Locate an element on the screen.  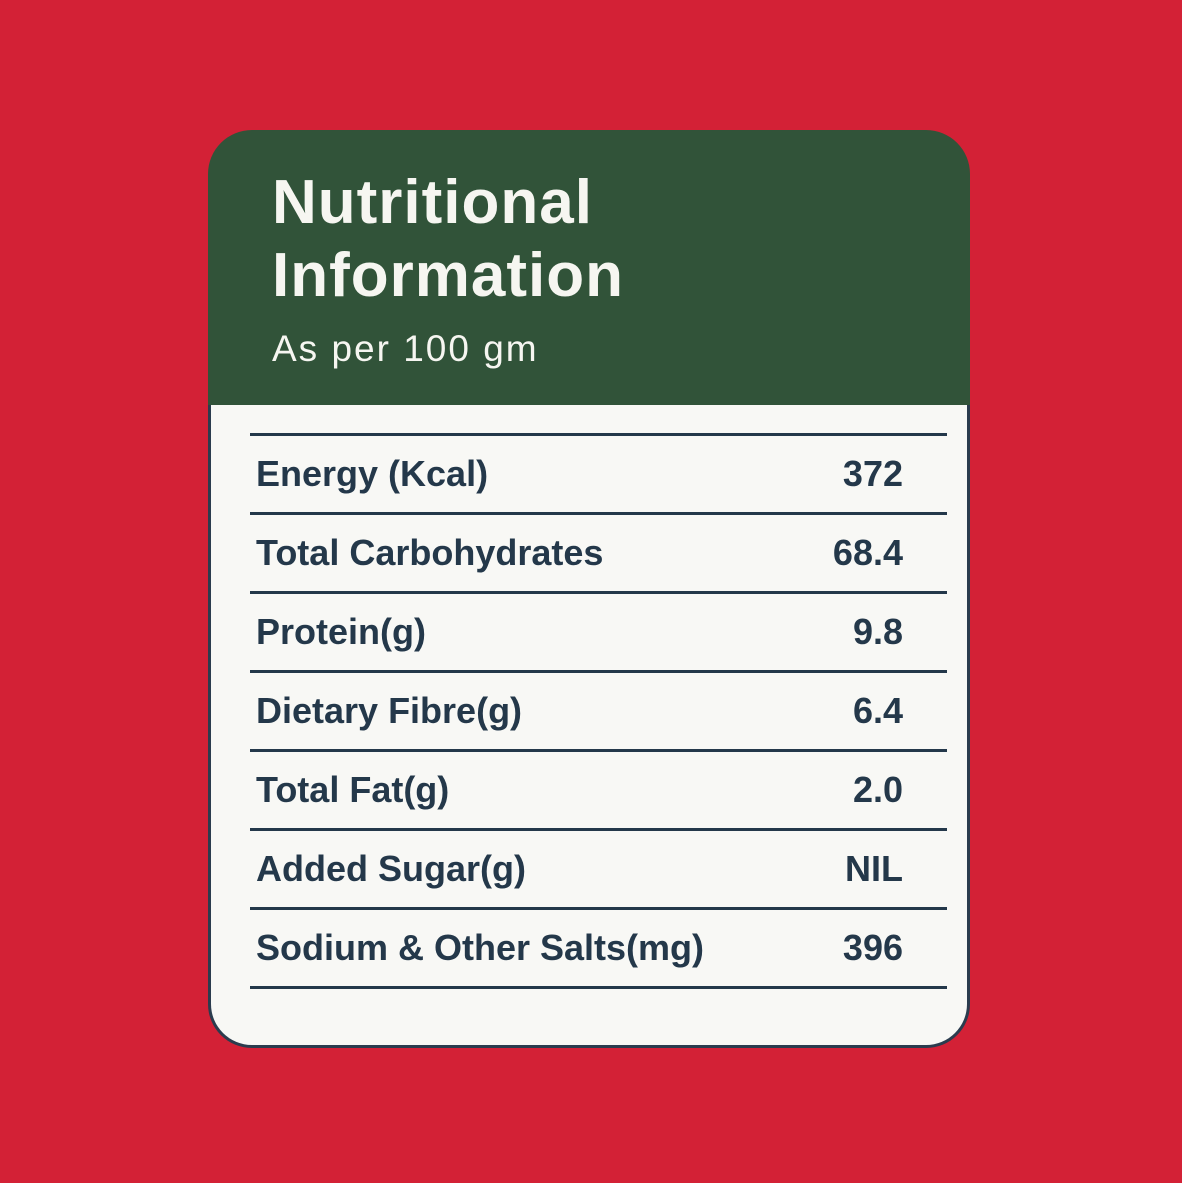
row-label: Energy (Kcal) is located at coordinates (372, 473).